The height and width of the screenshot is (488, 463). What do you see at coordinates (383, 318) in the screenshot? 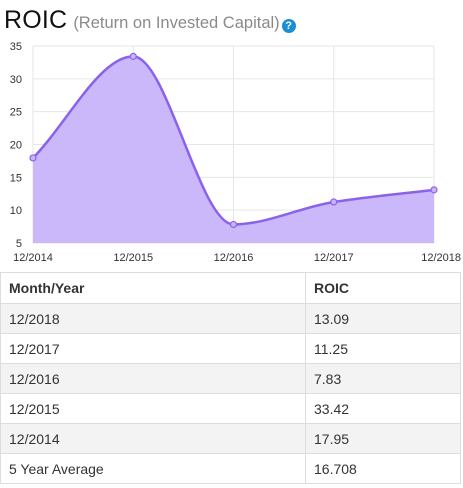
I see `cell-roic: 13.09` at bounding box center [383, 318].